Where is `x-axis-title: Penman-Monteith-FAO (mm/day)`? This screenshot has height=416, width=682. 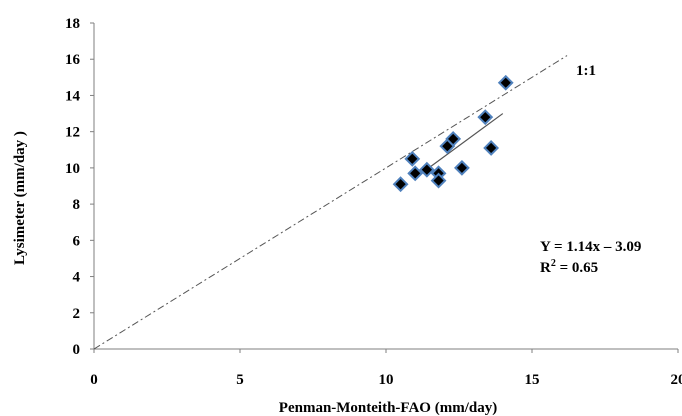 x-axis-title: Penman-Monteith-FAO (mm/day) is located at coordinates (388, 408).